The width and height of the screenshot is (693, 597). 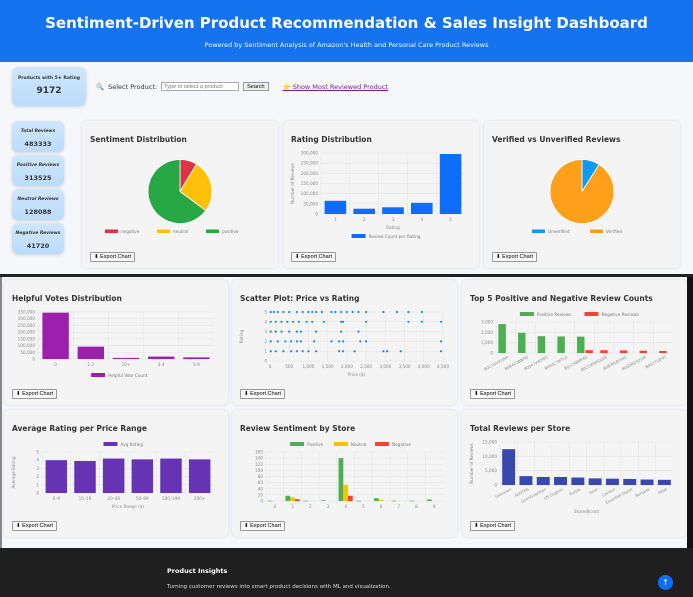 What do you see at coordinates (328, 506) in the screenshot?
I see `x-tick-label: 3` at bounding box center [328, 506].